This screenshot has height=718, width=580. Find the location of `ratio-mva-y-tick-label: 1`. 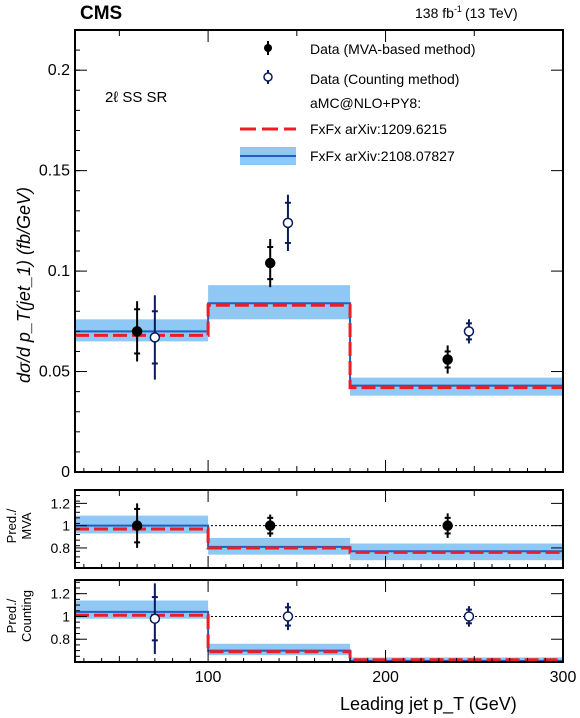

ratio-mva-y-tick-label: 1 is located at coordinates (66, 526).